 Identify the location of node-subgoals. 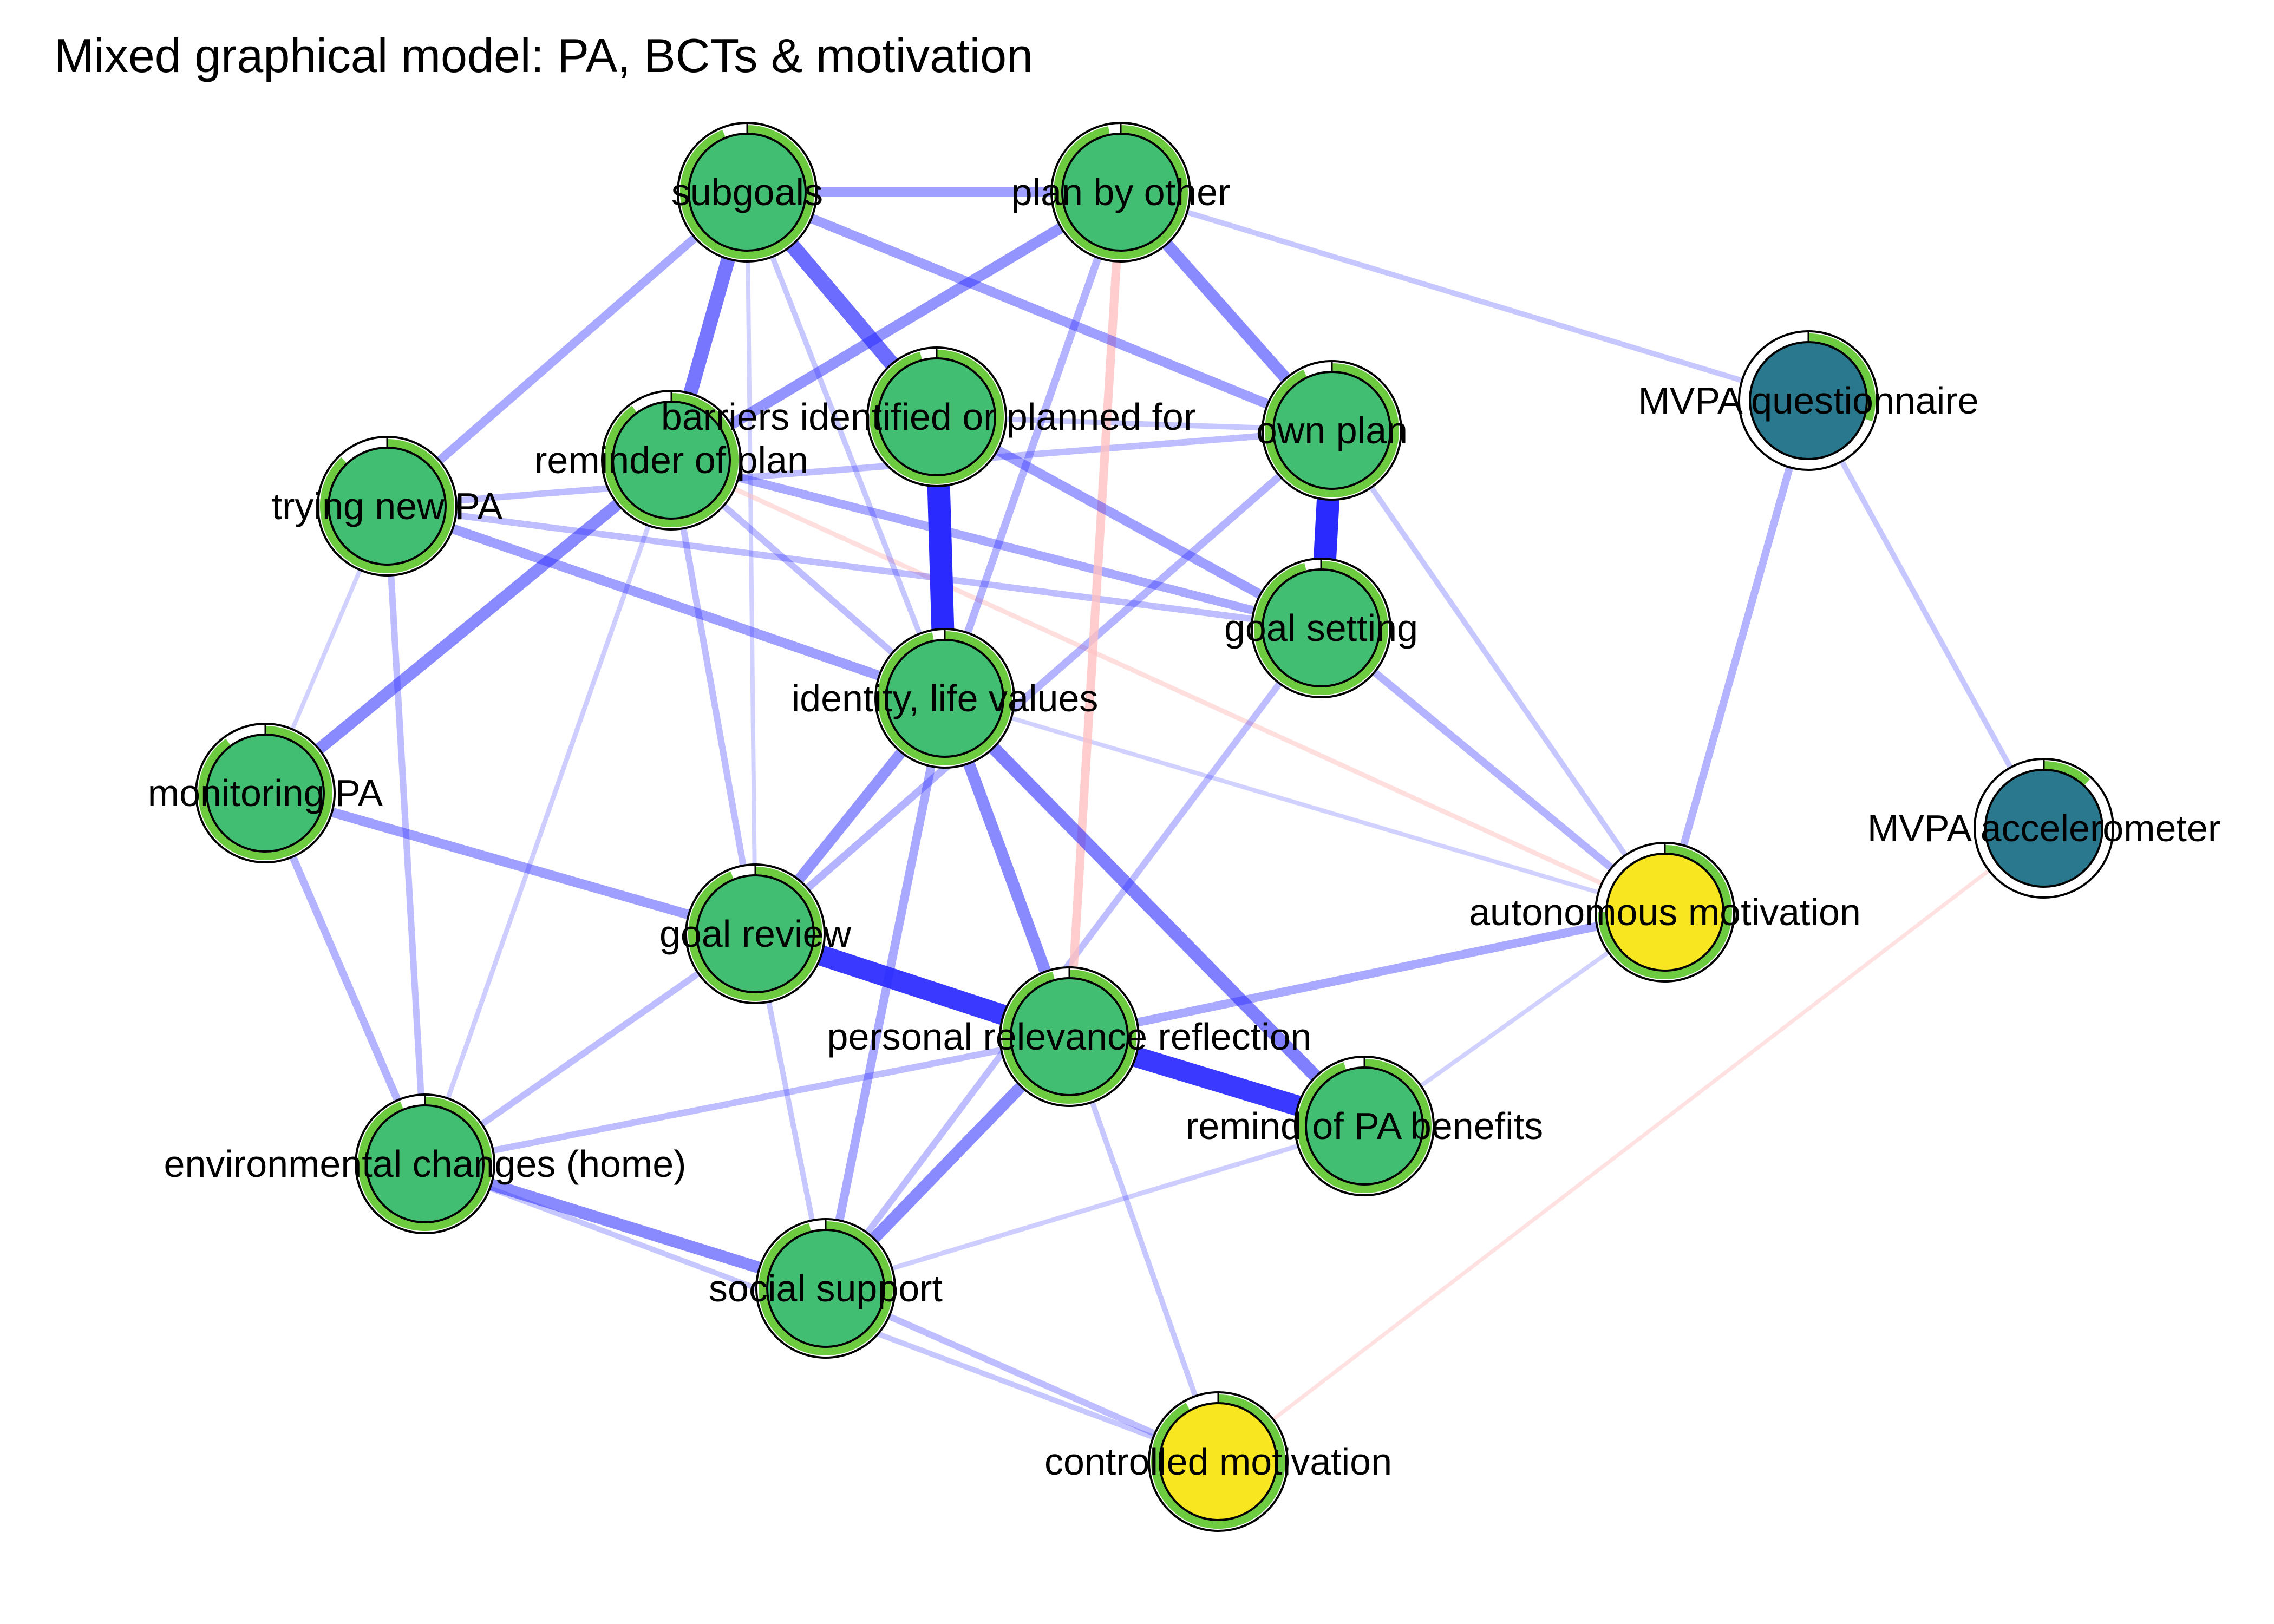
(747, 192).